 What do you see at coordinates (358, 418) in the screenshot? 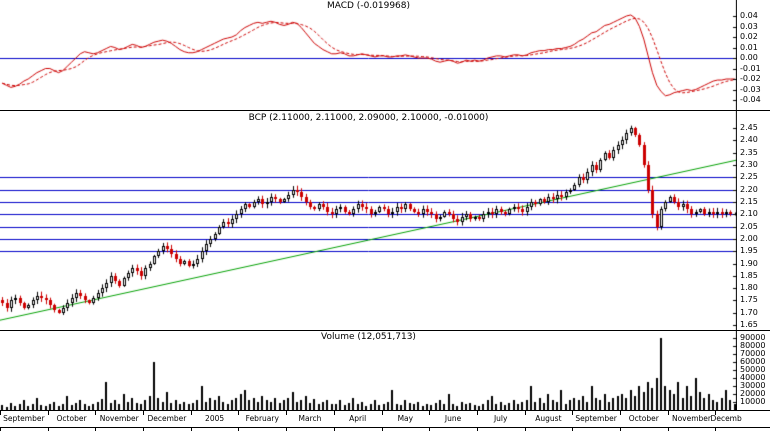
I see `x-axis-label: April` at bounding box center [358, 418].